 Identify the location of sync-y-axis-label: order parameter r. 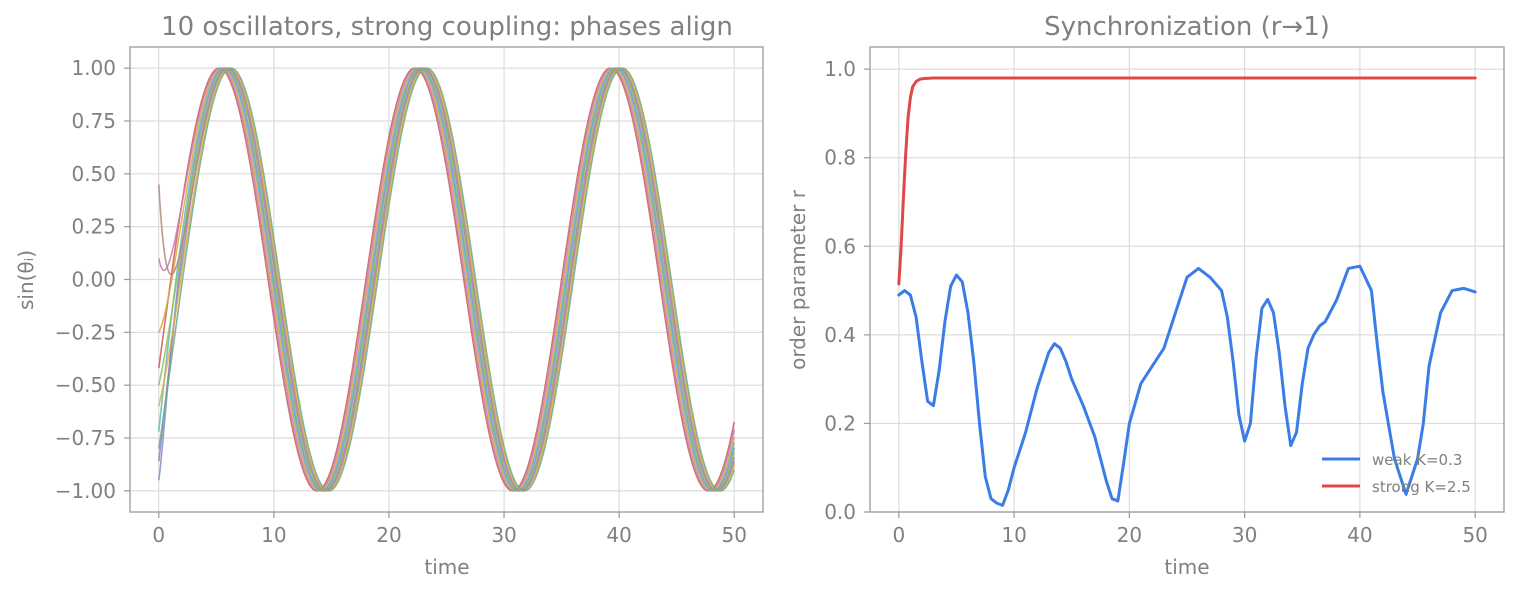
(798, 279).